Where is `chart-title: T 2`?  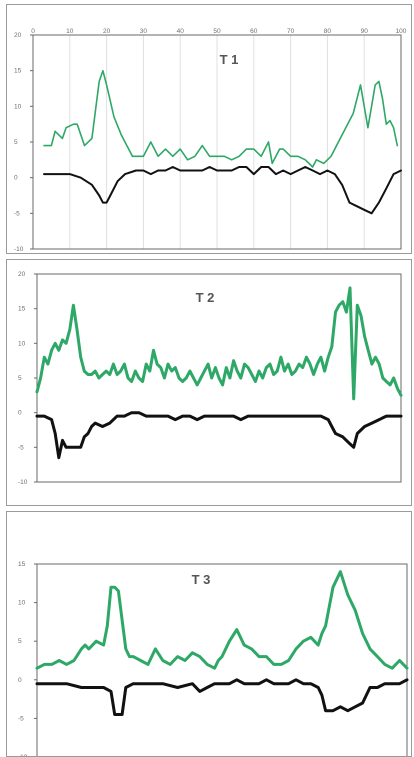
chart-title: T 2 is located at coordinates (205, 297).